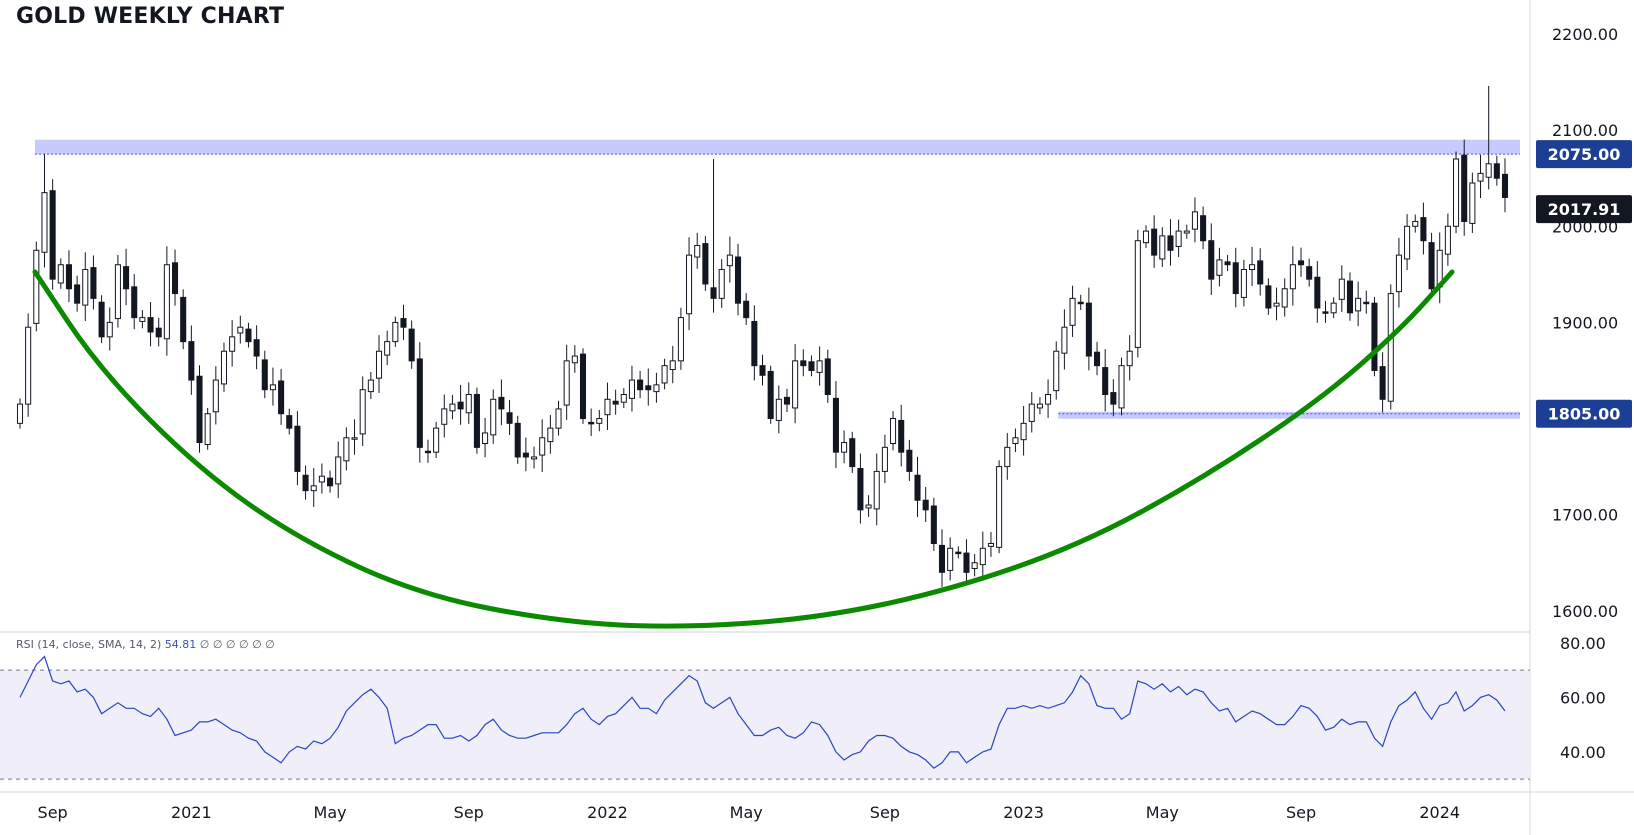 The image size is (1634, 835). I want to click on time-tick-label: 2022, so click(607, 812).